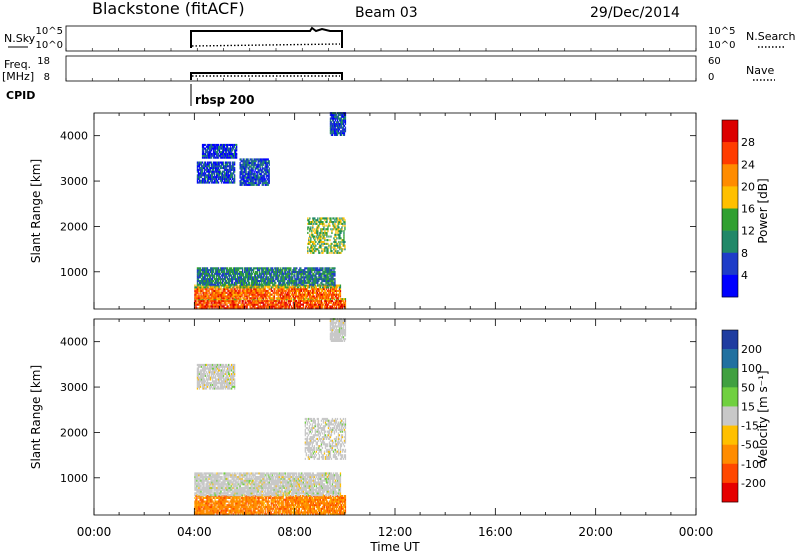  I want to click on freq-label-bottom: [MHz], so click(18, 76).